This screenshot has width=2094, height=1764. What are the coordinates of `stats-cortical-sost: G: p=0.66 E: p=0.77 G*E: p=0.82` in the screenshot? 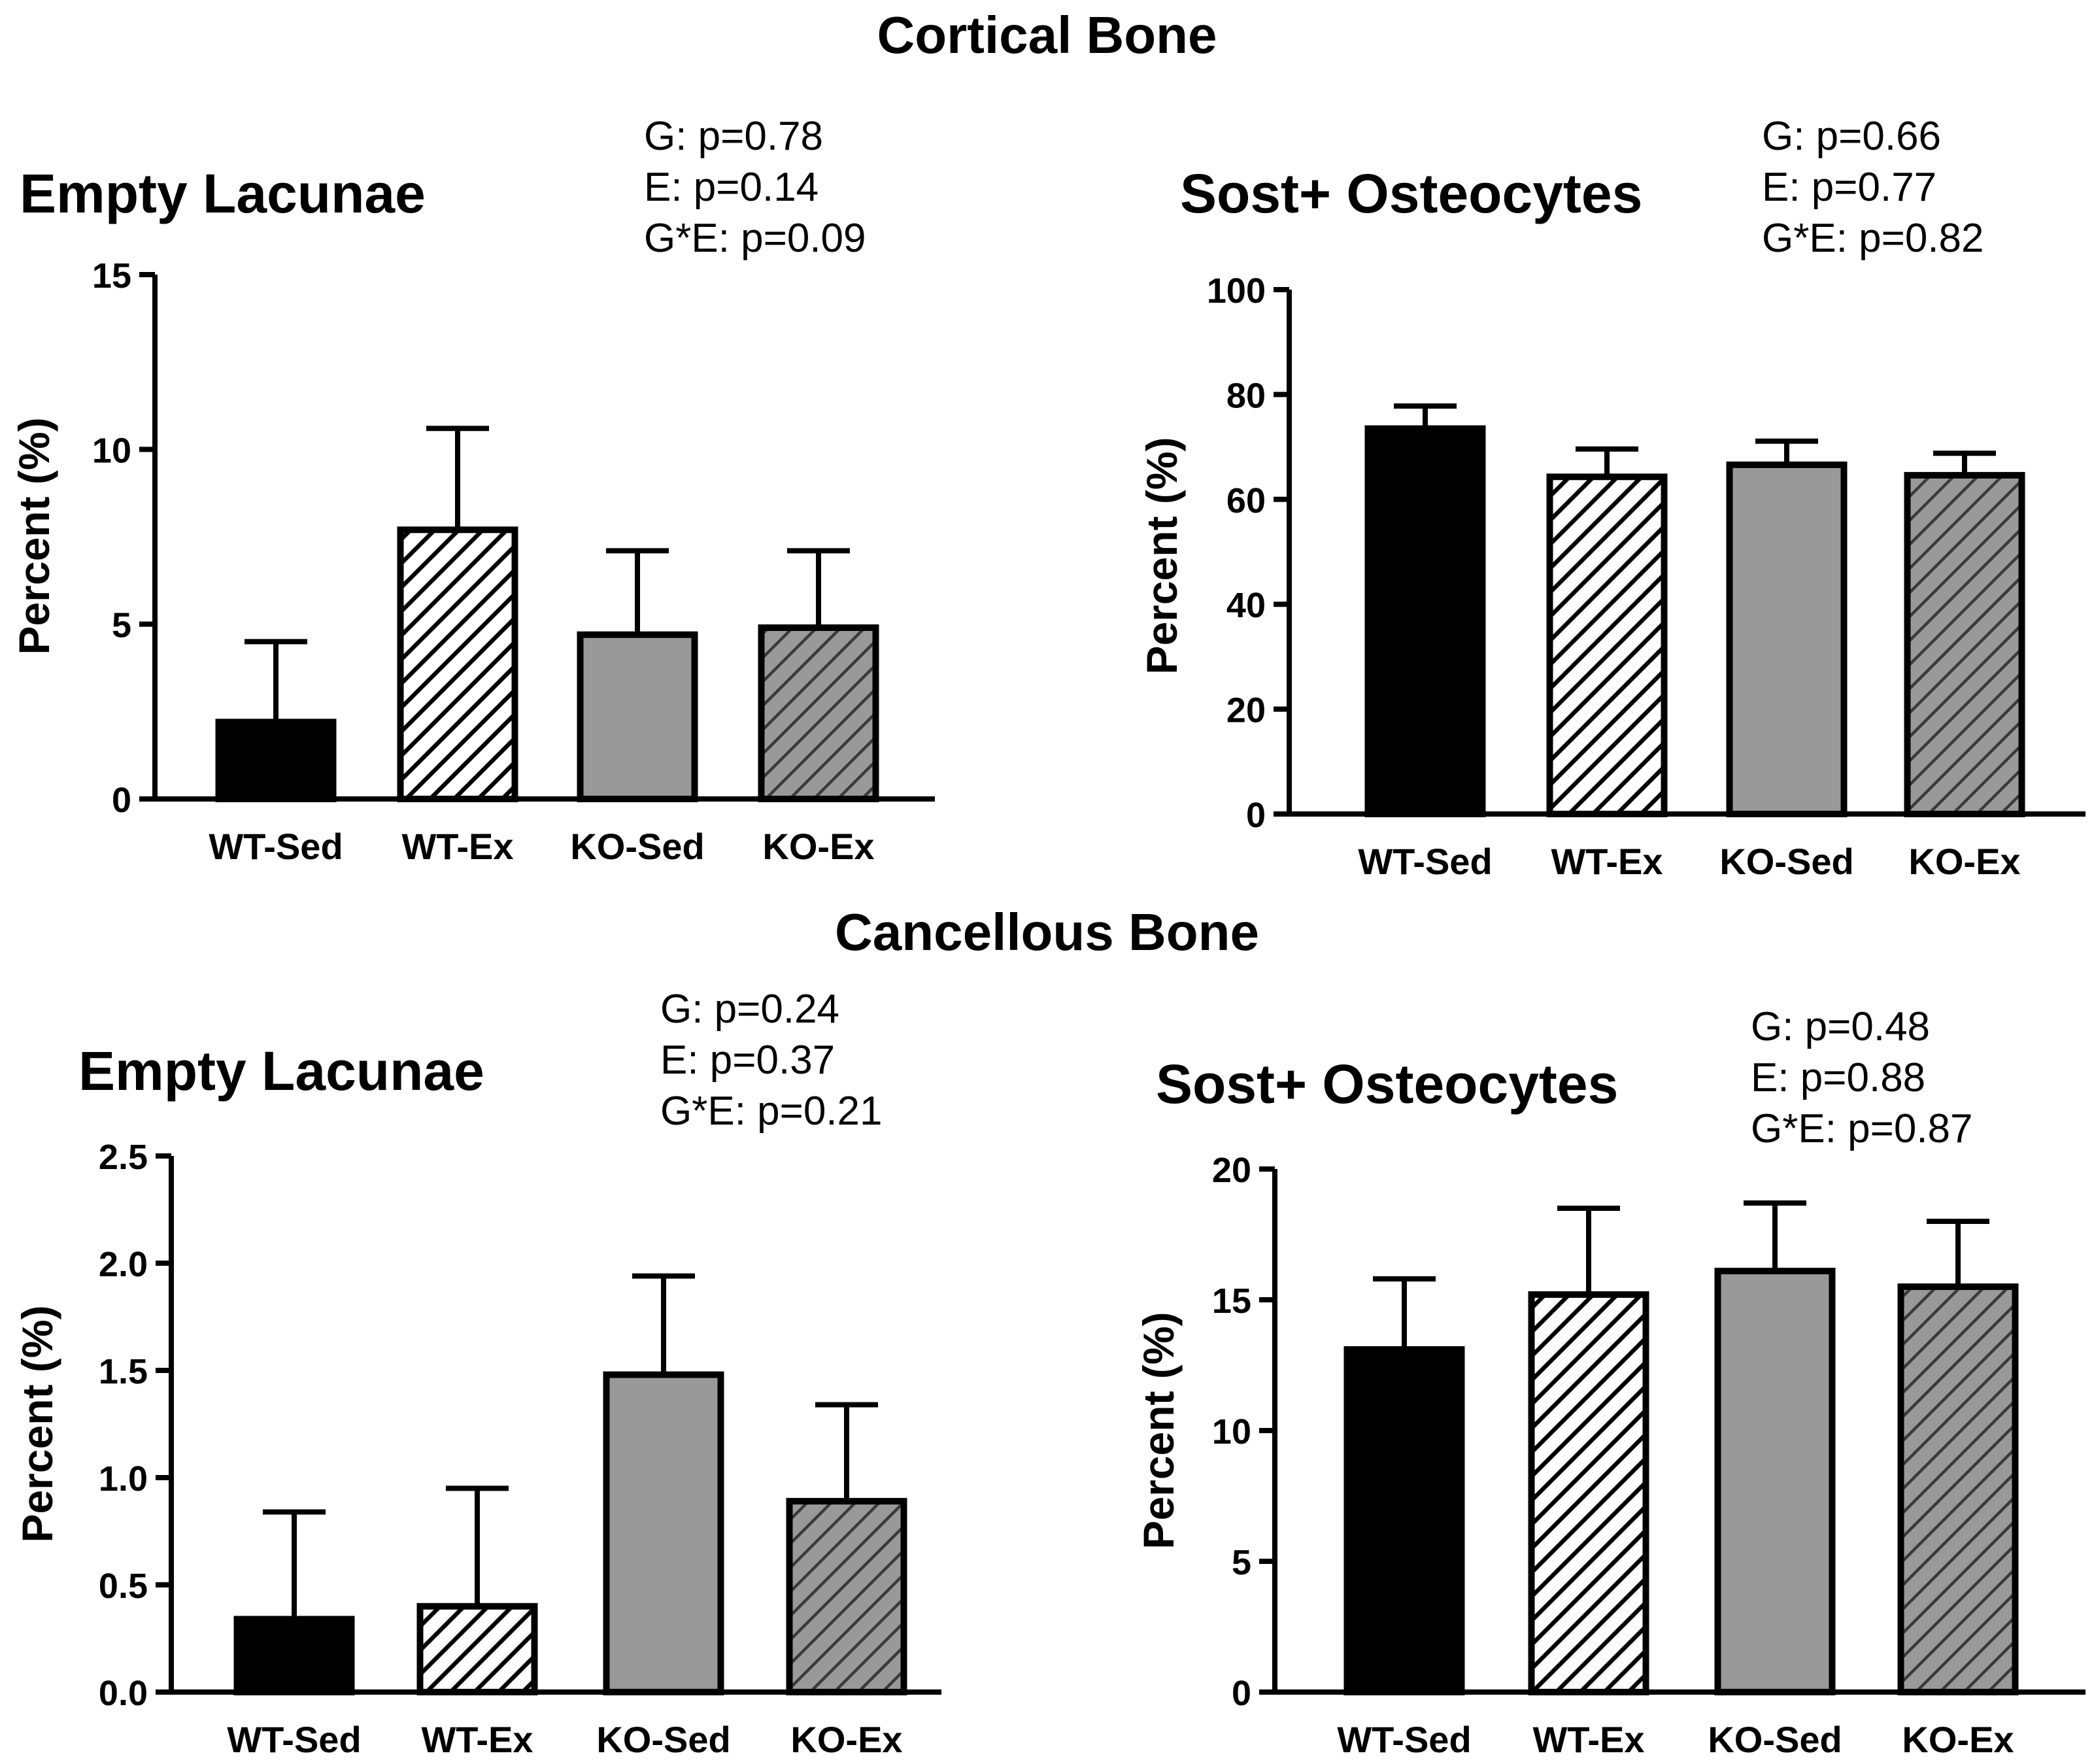 It's located at (1873, 187).